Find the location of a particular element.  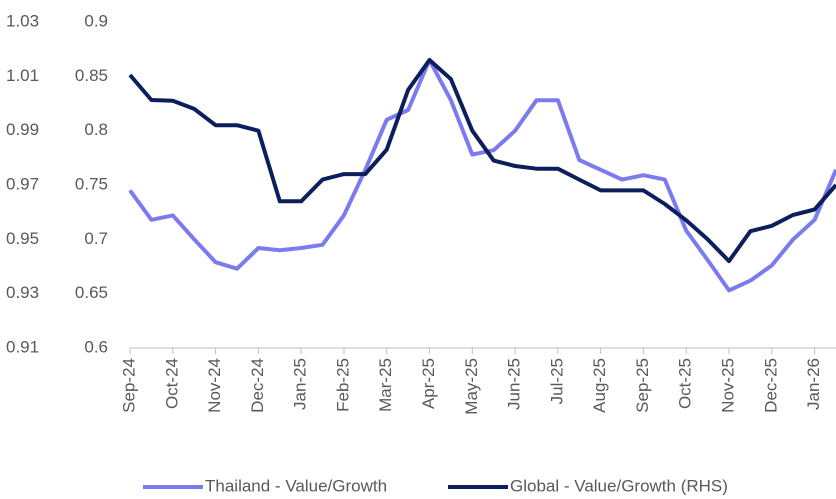

x-tick-label: May-25 is located at coordinates (471, 386).